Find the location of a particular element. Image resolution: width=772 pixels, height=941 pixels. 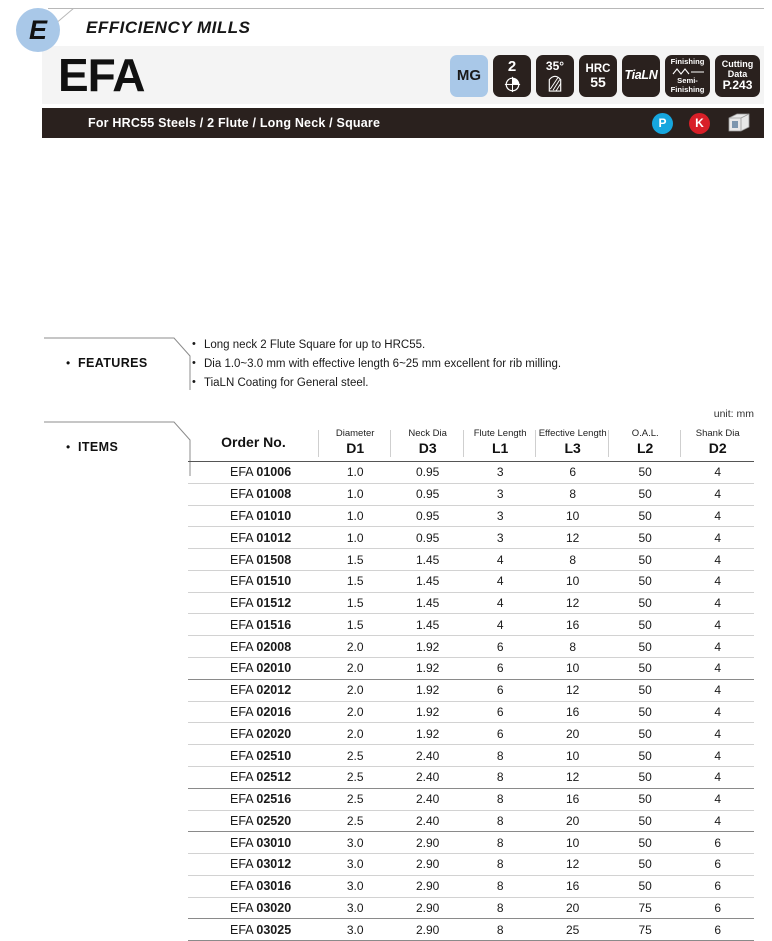

table-row: EFA 01006 1.0 0.95 3 6 50 4 is located at coordinates (471, 472).